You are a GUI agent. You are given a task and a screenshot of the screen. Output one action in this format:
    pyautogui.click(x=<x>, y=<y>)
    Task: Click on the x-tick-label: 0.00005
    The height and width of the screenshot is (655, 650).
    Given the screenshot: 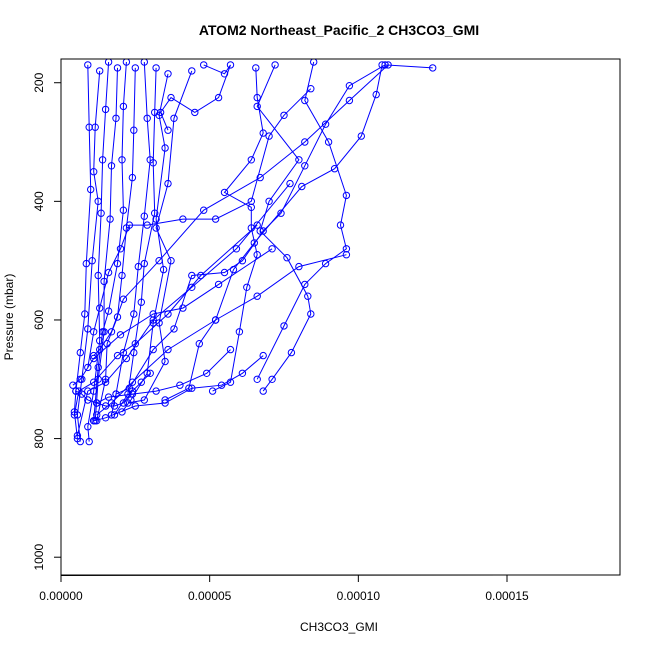 What is the action you would take?
    pyautogui.click(x=210, y=596)
    